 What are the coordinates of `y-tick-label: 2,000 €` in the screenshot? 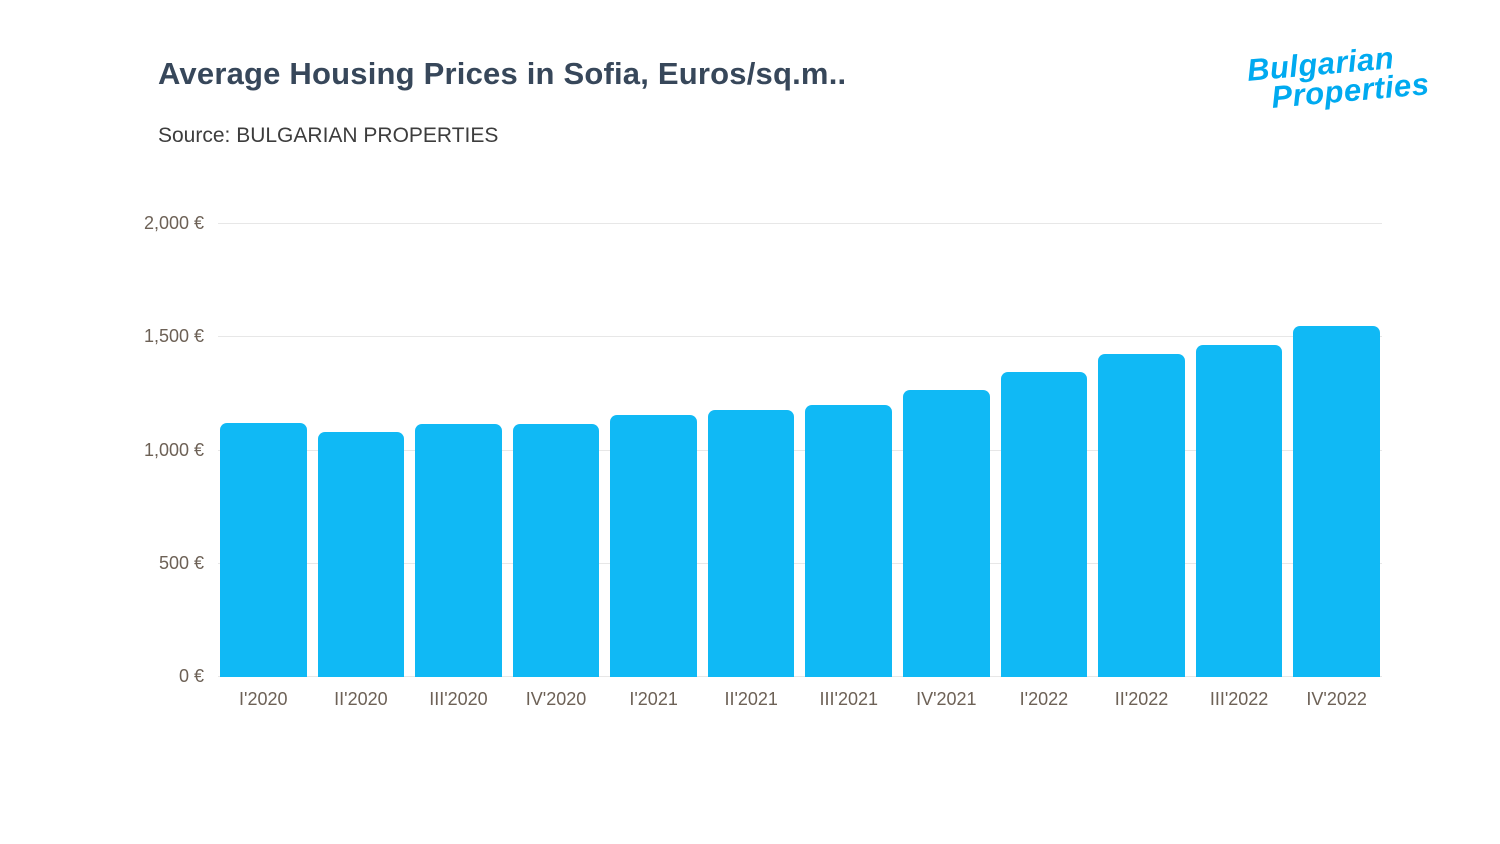 It's located at (173, 223).